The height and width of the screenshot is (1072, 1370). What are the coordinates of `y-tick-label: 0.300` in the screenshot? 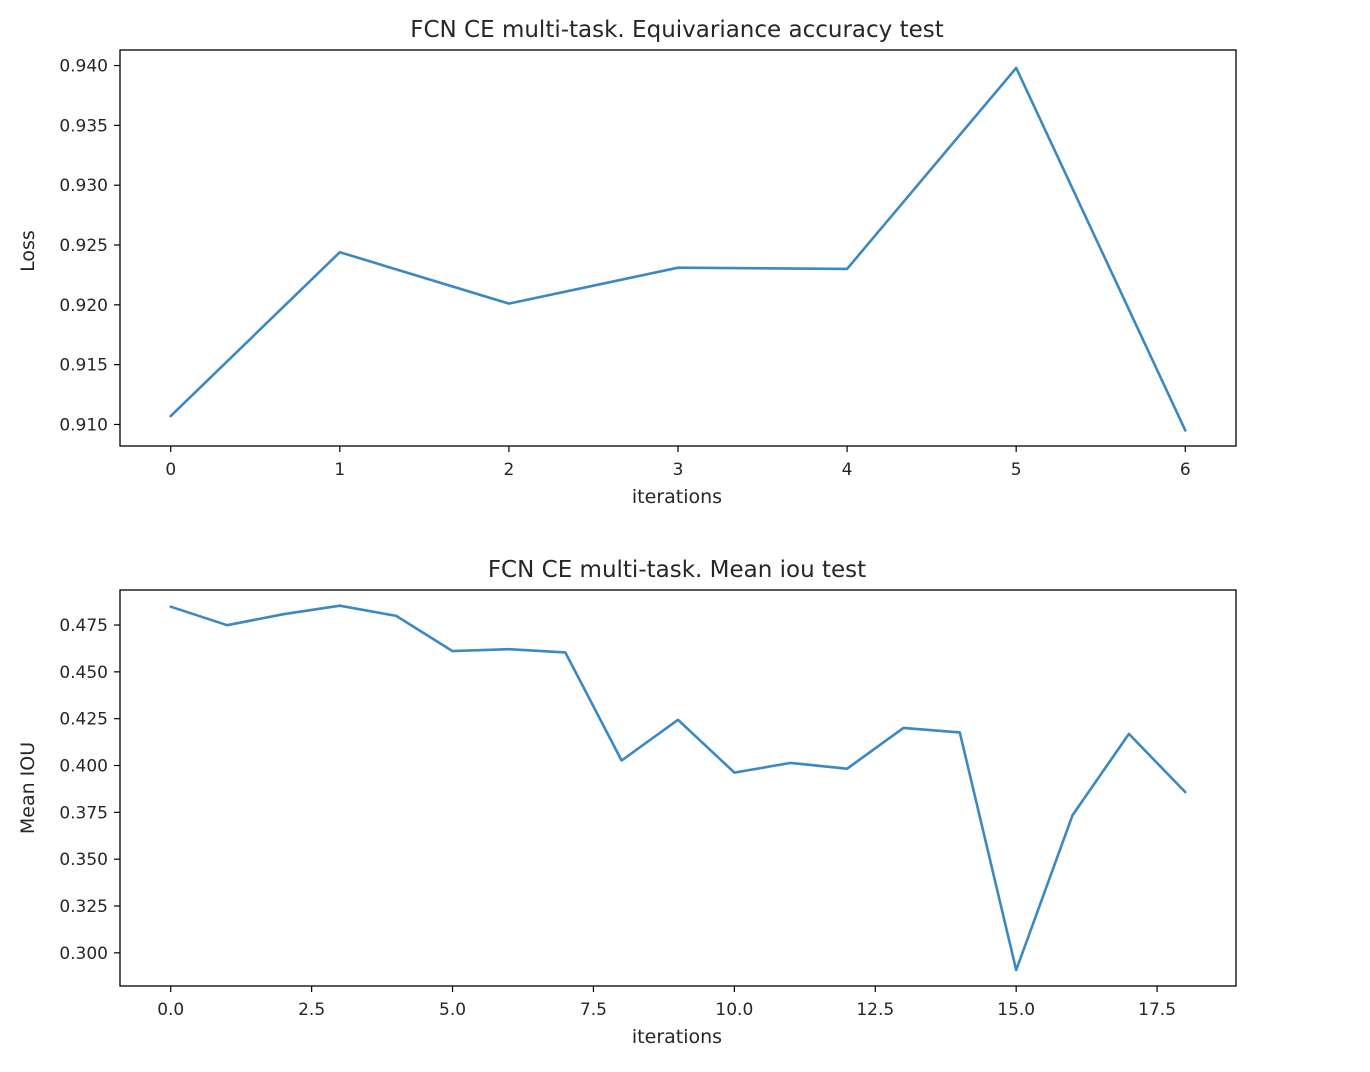 It's located at (83, 954).